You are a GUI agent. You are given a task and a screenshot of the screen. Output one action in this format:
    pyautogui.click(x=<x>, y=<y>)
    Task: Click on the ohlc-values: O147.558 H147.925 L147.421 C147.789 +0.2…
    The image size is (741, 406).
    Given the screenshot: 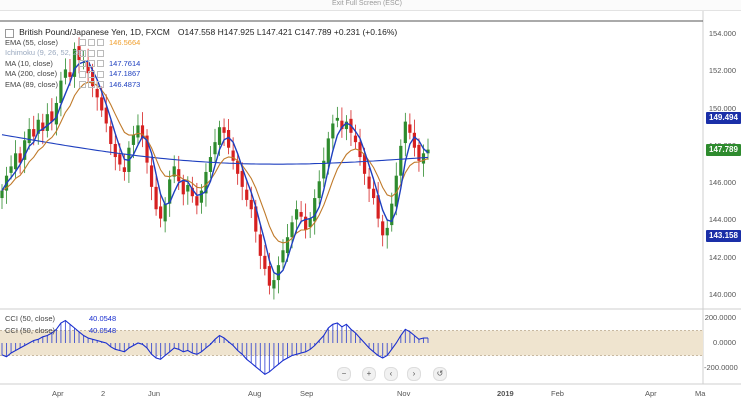 What is the action you would take?
    pyautogui.click(x=287, y=32)
    